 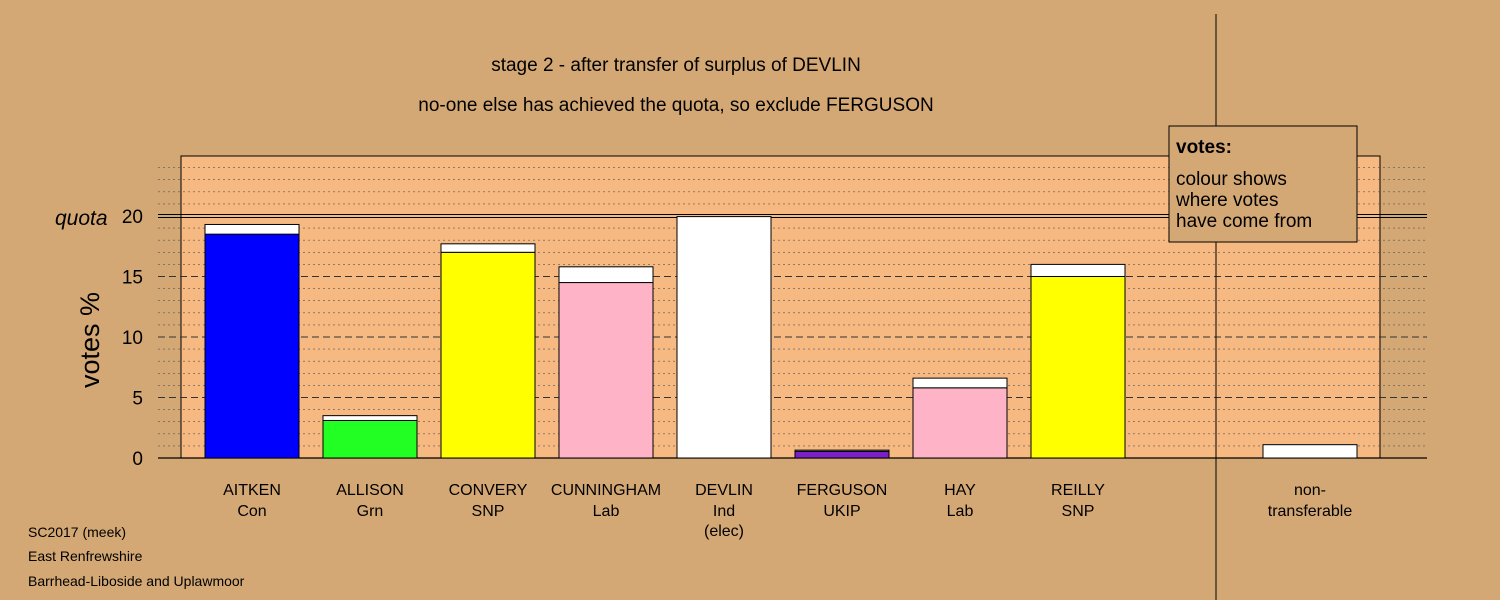 I want to click on bar-aitken, so click(x=252, y=346).